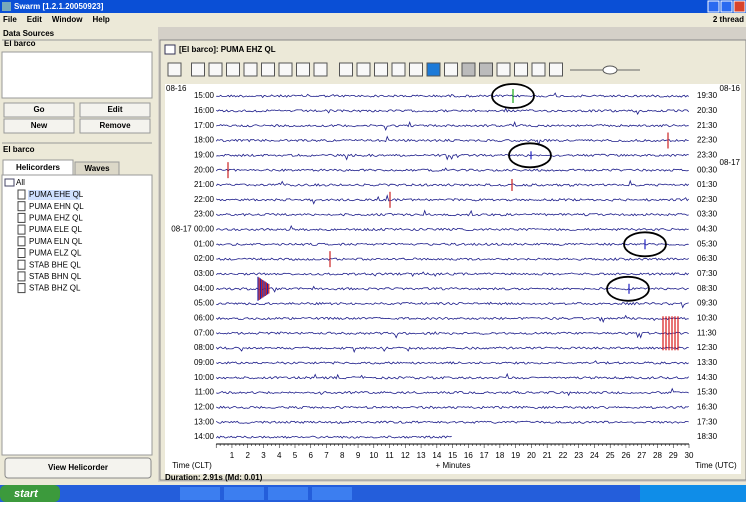  Describe the element at coordinates (204, 288) in the screenshot. I see `left-time: 04:00` at that location.